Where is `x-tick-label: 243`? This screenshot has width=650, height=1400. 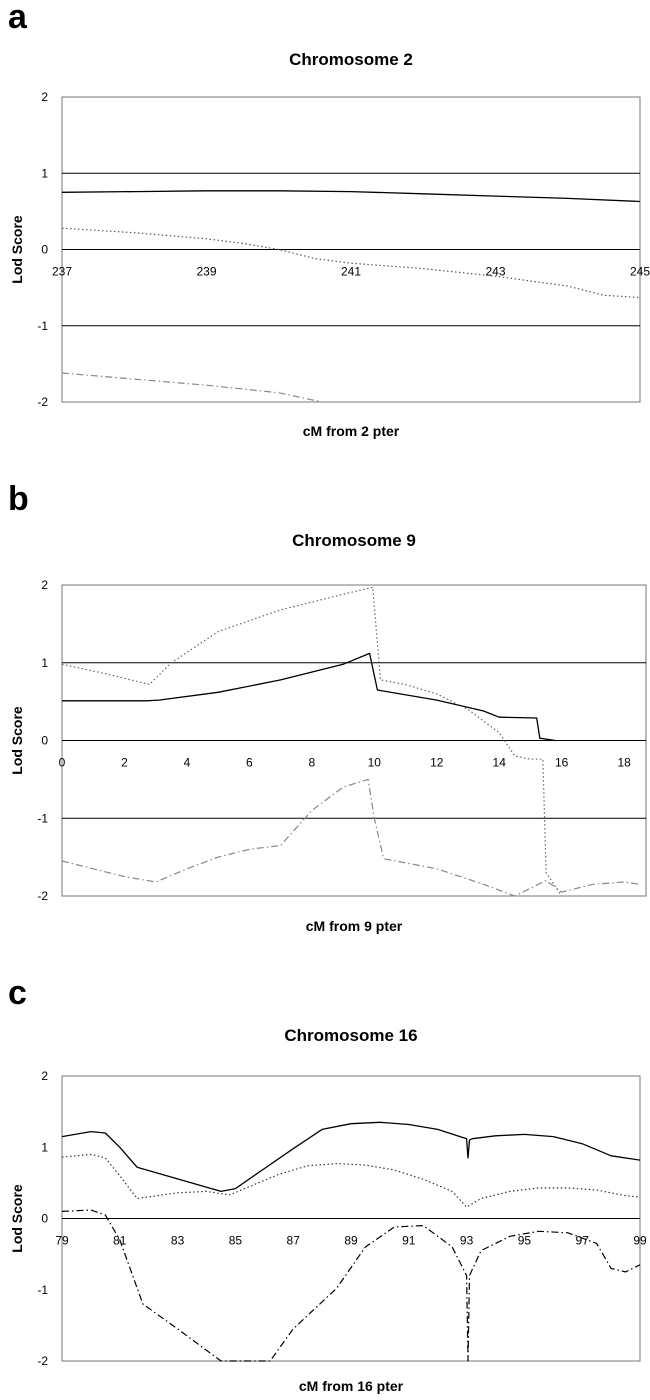
x-tick-label: 243 is located at coordinates (495, 272).